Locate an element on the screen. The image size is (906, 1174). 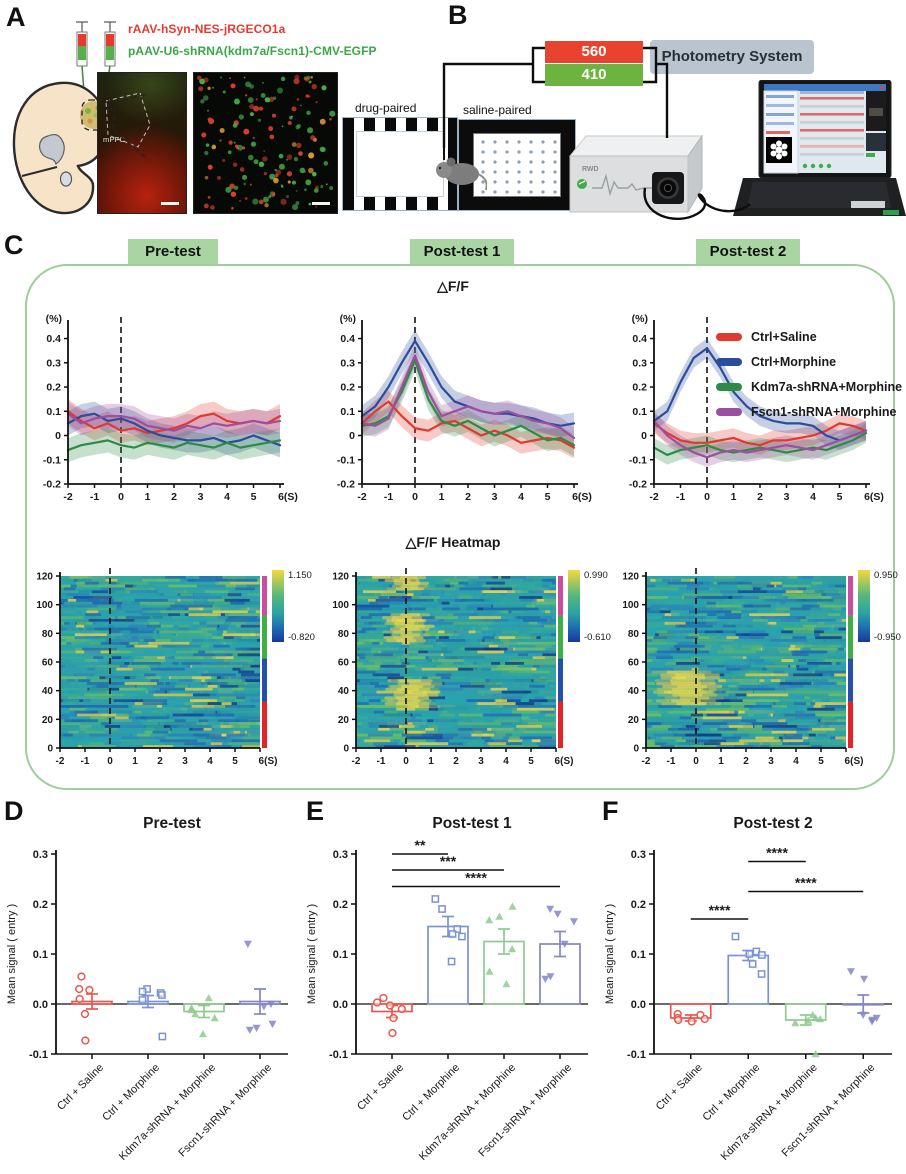
panel-c-label: C is located at coordinates (14, 245).